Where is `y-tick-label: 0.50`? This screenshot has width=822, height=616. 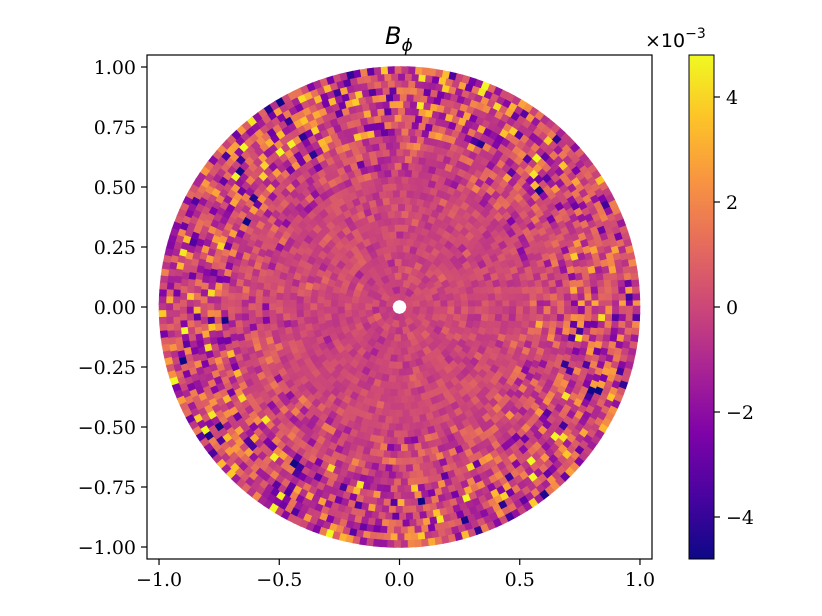 y-tick-label: 0.50 is located at coordinates (115, 188).